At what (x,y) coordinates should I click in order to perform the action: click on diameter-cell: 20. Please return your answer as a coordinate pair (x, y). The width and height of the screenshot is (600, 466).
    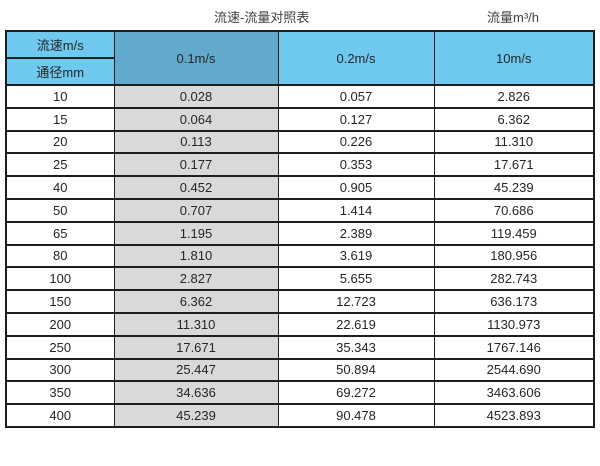
    Looking at the image, I should click on (60, 142).